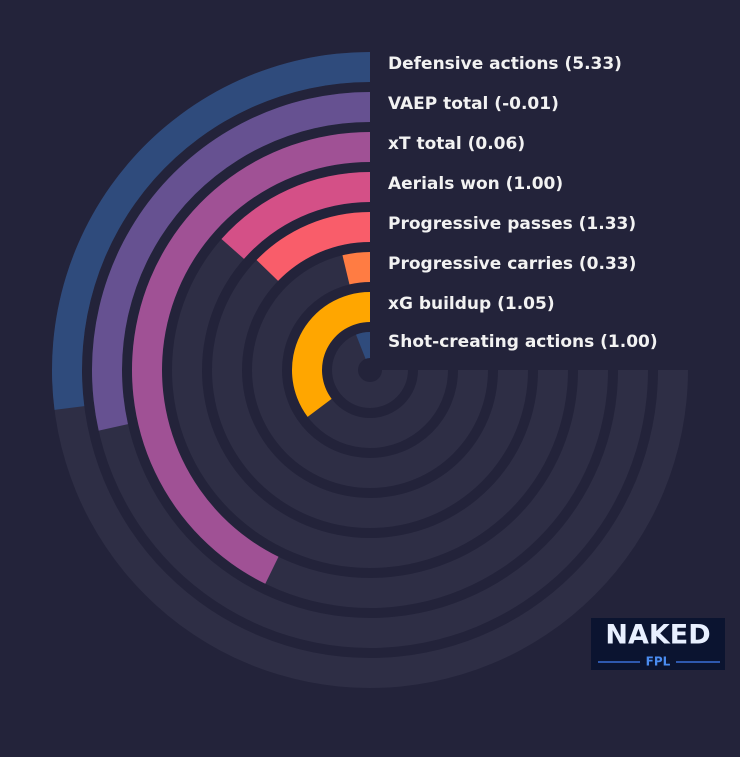 This screenshot has width=740, height=757. What do you see at coordinates (471, 304) in the screenshot?
I see `bar-label: xG buildup (1.05)` at bounding box center [471, 304].